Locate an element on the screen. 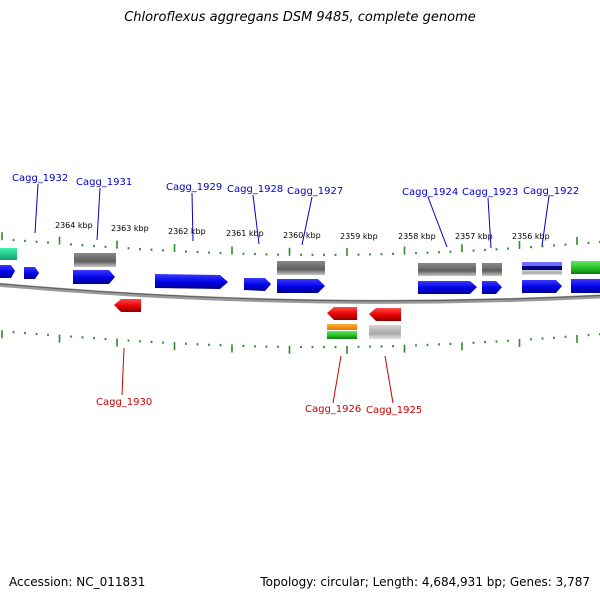 The height and width of the screenshot is (600, 600). gene-label-cagg-1924: Cagg_1924 is located at coordinates (430, 192).